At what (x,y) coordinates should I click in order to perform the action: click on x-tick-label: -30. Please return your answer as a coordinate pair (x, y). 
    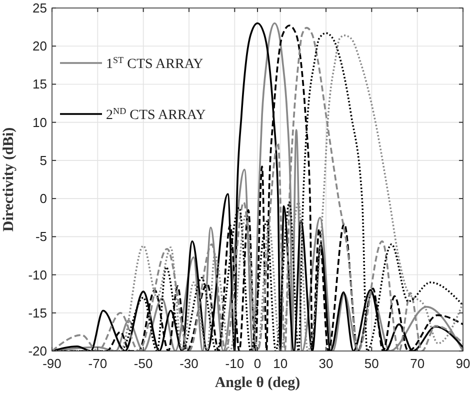
    Looking at the image, I should click on (189, 363).